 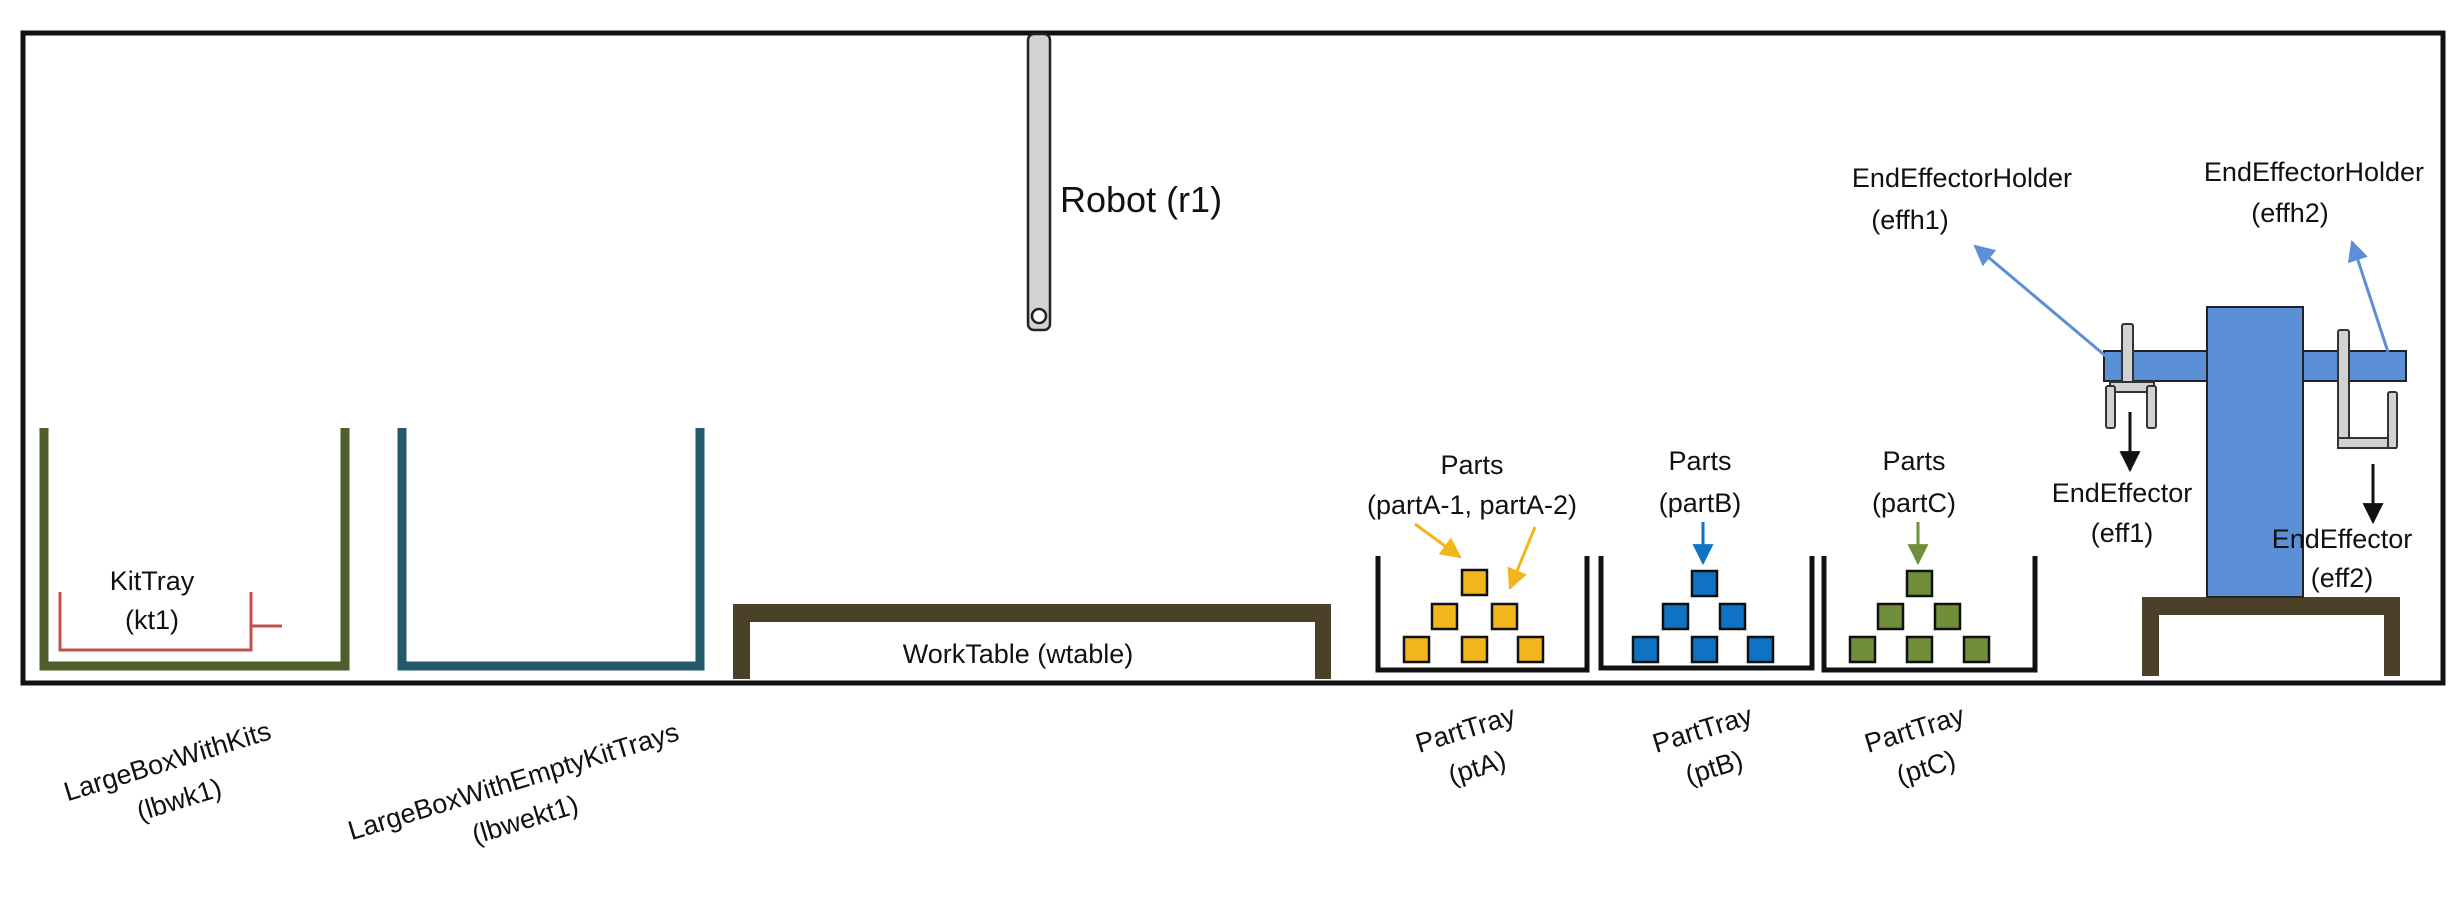 I want to click on part-tray-c, so click(x=1929, y=614).